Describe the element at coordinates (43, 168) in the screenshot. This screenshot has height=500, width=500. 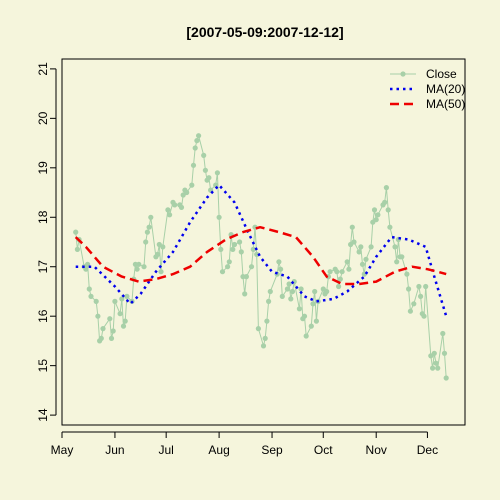
I see `y-tick-label: 19` at that location.